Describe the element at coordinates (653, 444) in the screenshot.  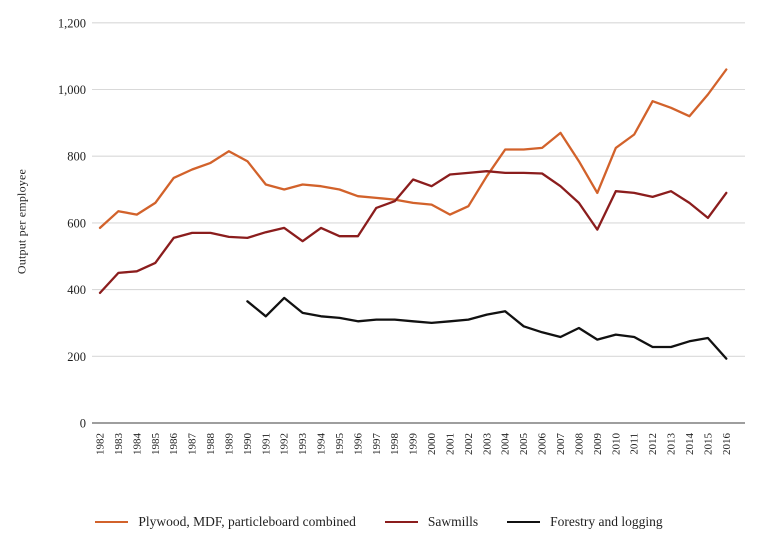
I see `x-tick-label: 2012` at that location.